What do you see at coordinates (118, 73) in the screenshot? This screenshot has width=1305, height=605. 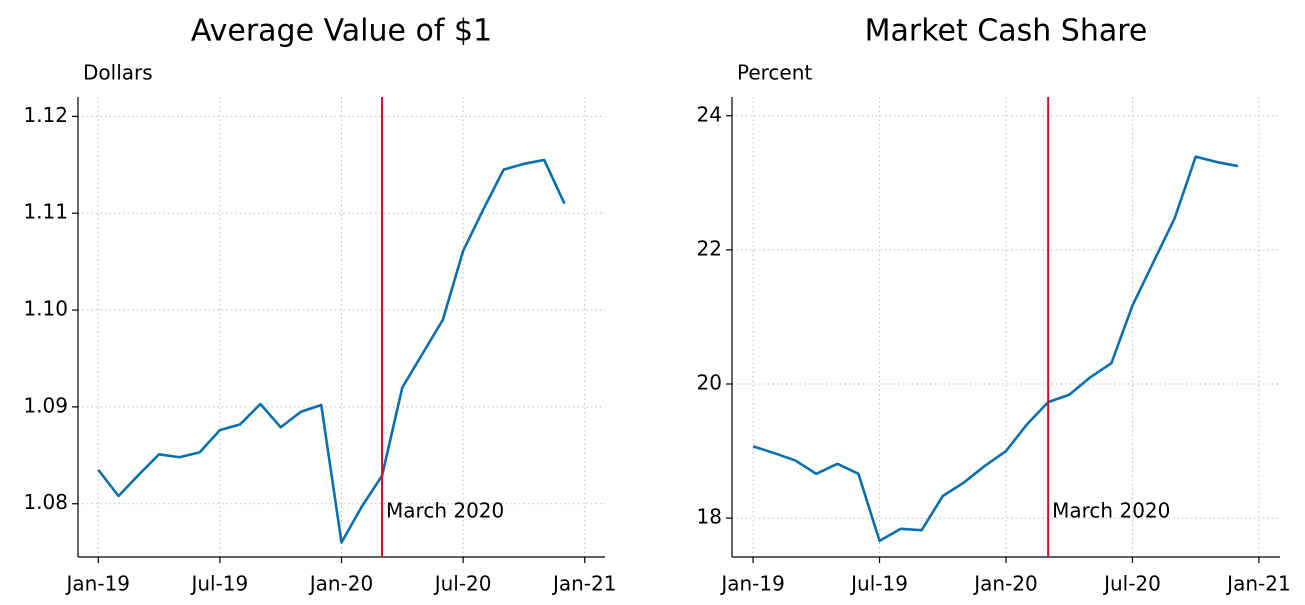 I see `y-axis-label: Dollars` at bounding box center [118, 73].